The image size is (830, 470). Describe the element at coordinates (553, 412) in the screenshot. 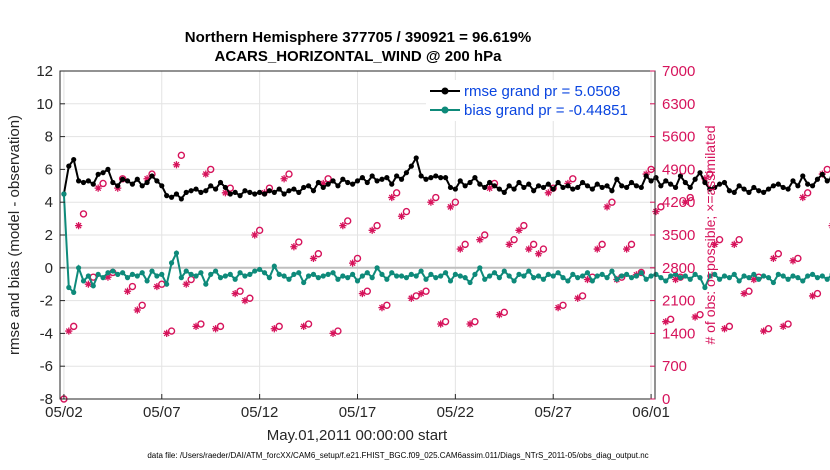

I see `x-tick-label: 05/27` at that location.